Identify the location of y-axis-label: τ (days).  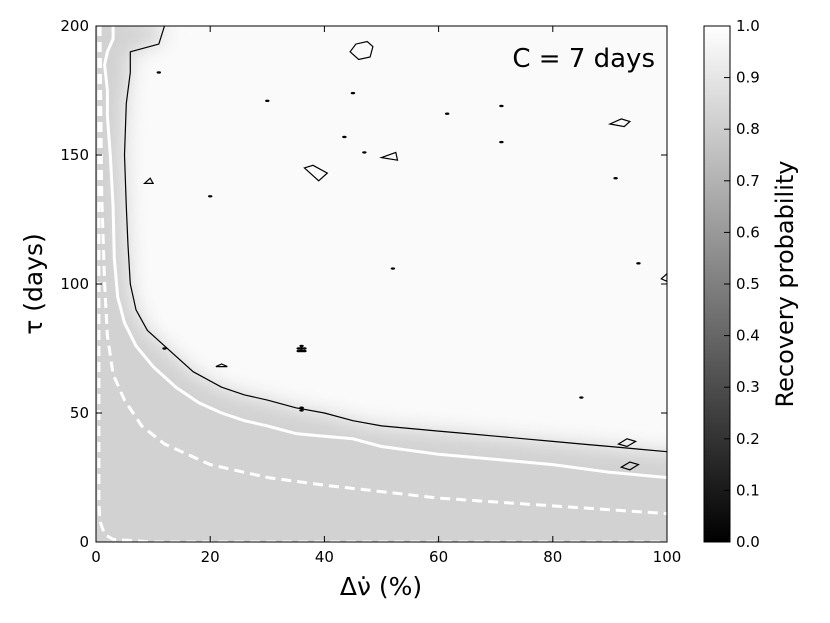
(33, 284).